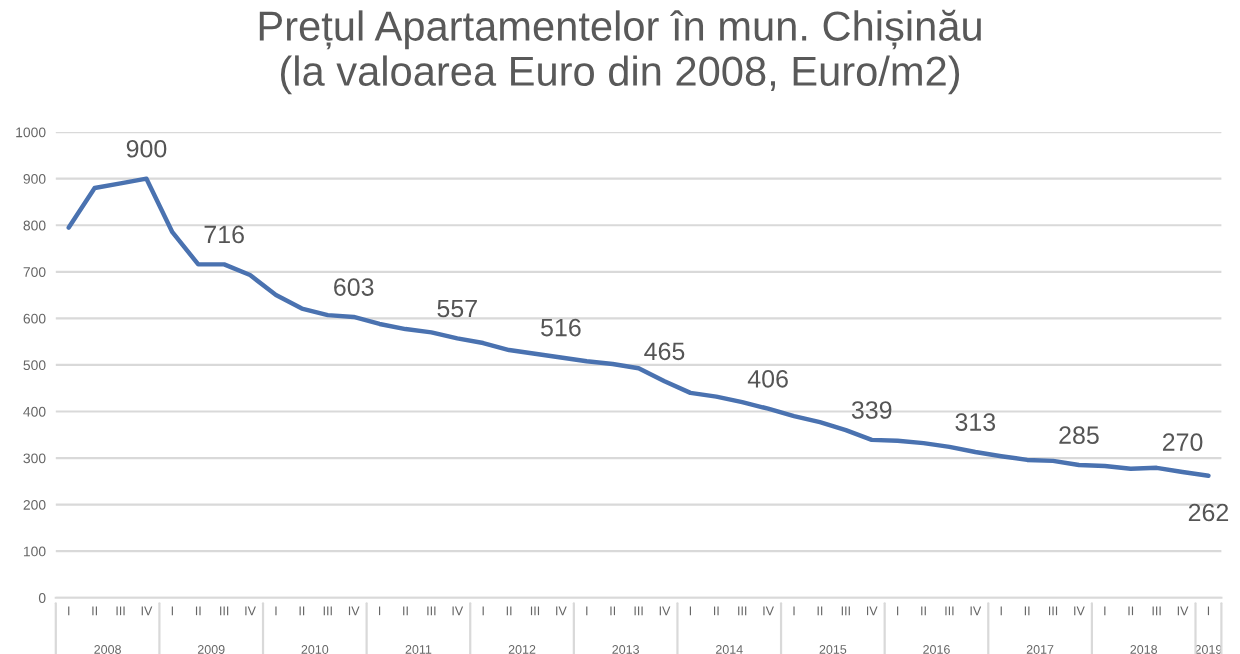  Describe the element at coordinates (975, 422) in the screenshot. I see `data-label: 313` at that location.